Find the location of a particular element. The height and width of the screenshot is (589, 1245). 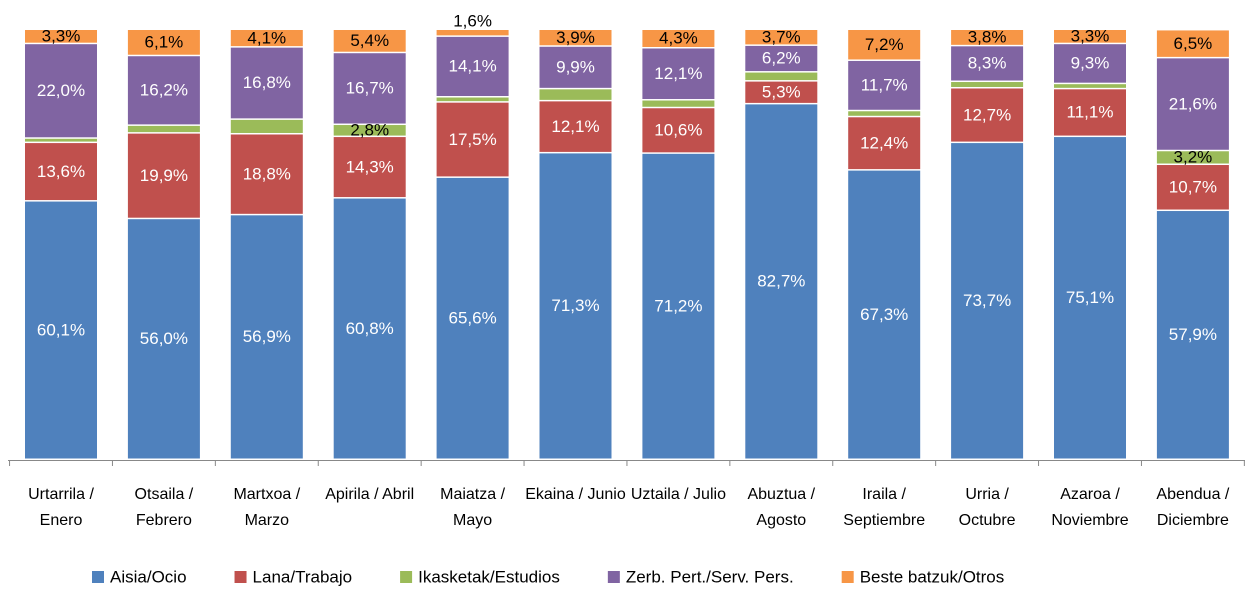

data-label: 60,8% is located at coordinates (370, 328).